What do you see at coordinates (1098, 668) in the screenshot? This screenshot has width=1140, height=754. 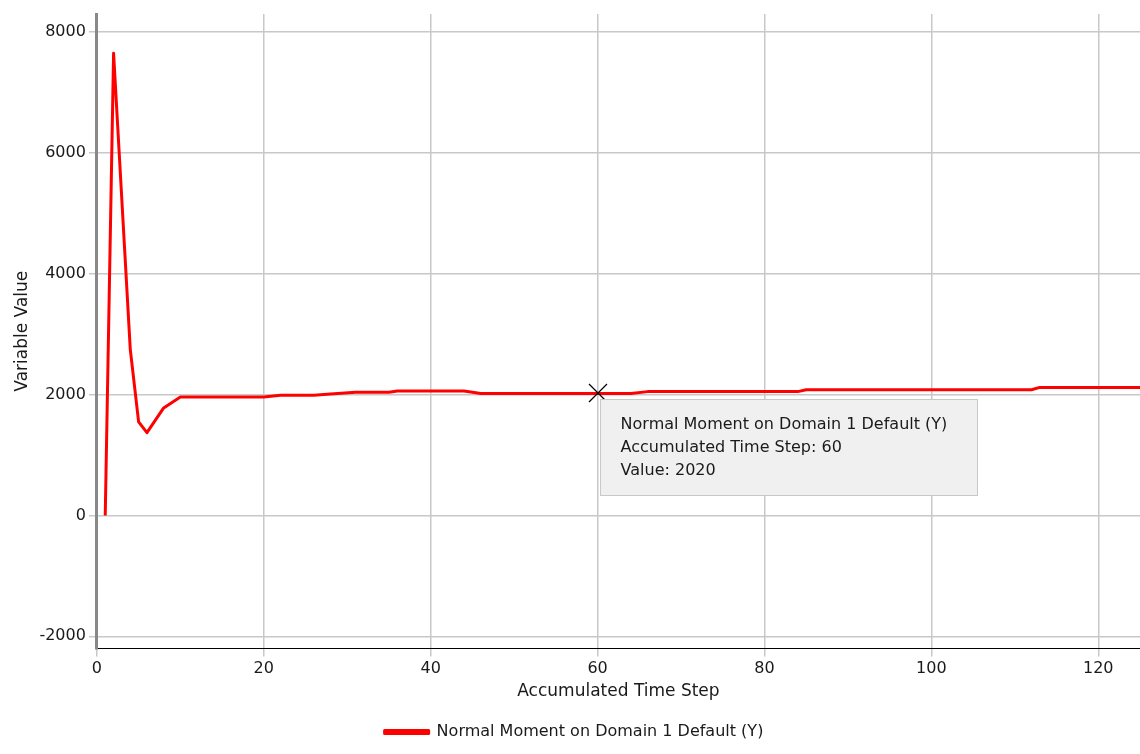 I see `x-tick-label: 120` at bounding box center [1098, 668].